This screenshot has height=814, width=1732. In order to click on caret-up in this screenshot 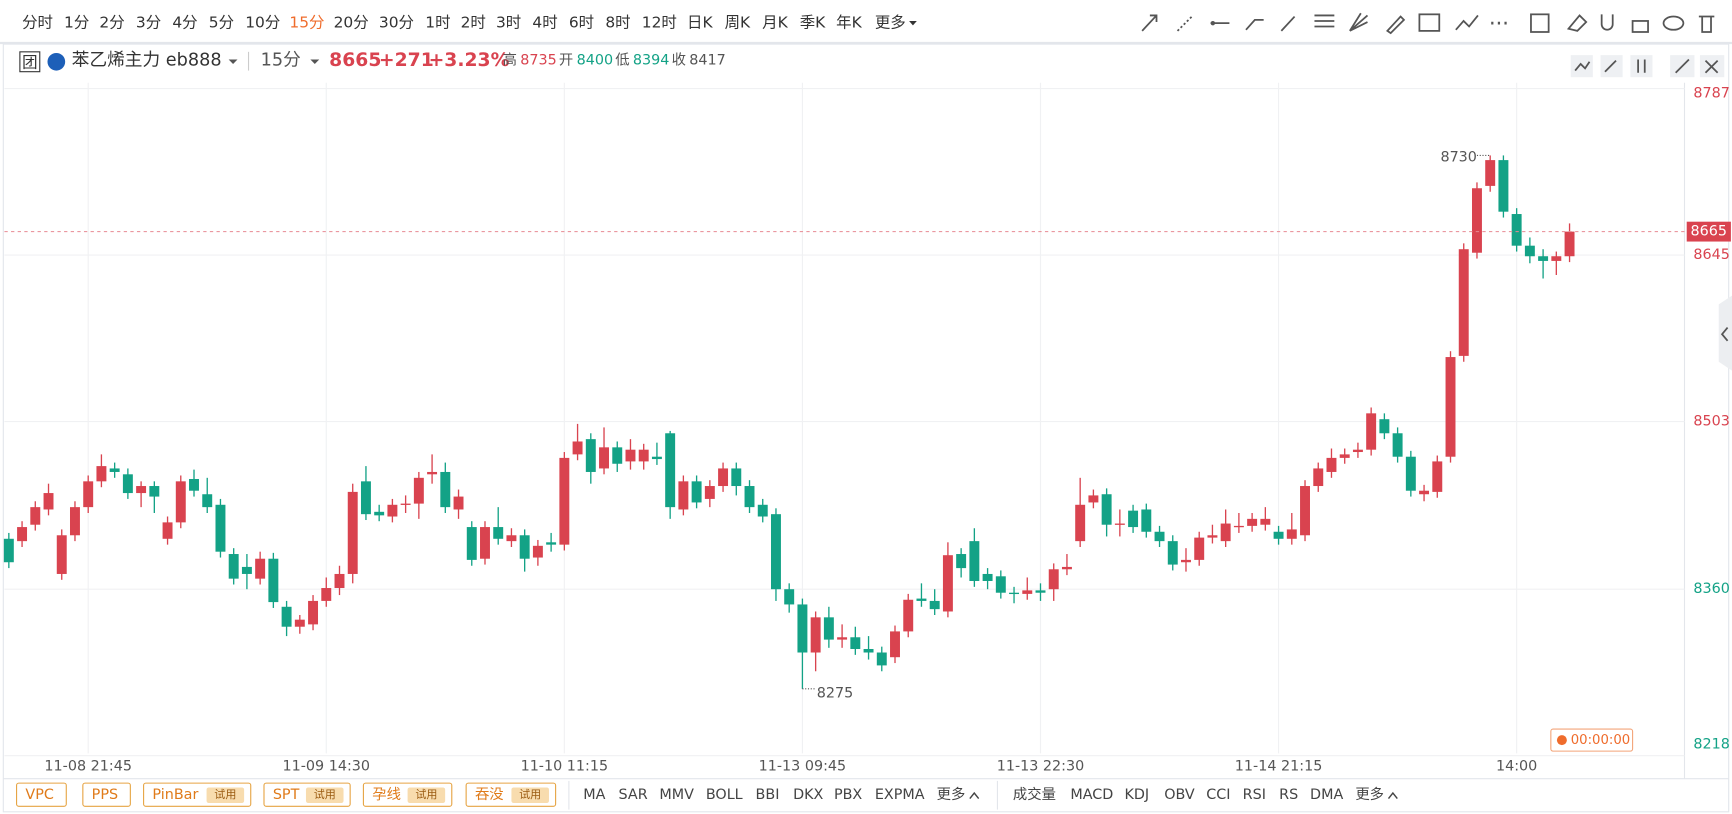, I will do `click(974, 795)`.